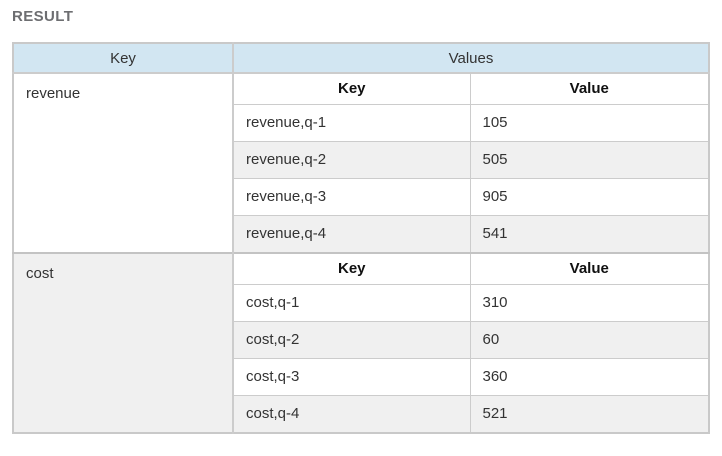 Image resolution: width=722 pixels, height=456 pixels. I want to click on inner-key-cell: revenue,q-1, so click(352, 123).